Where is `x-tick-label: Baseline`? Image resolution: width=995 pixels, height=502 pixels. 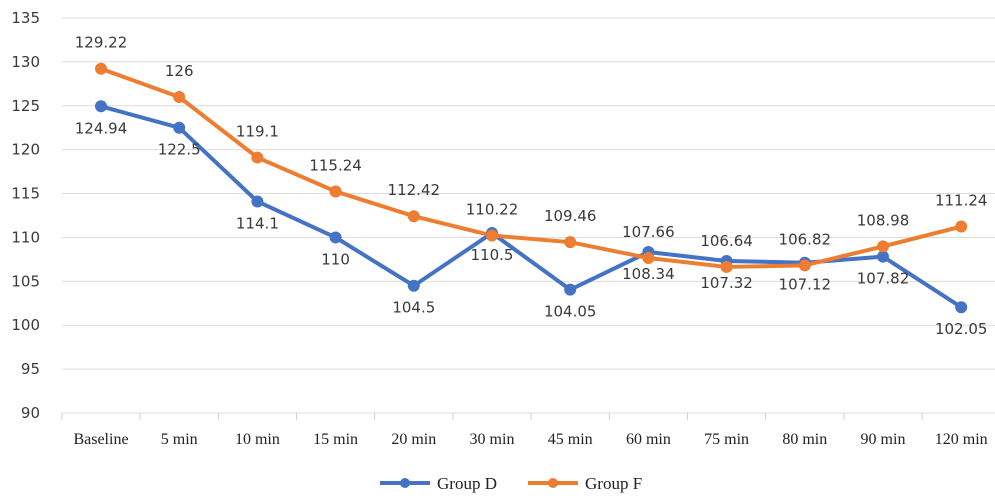 x-tick-label: Baseline is located at coordinates (100, 439).